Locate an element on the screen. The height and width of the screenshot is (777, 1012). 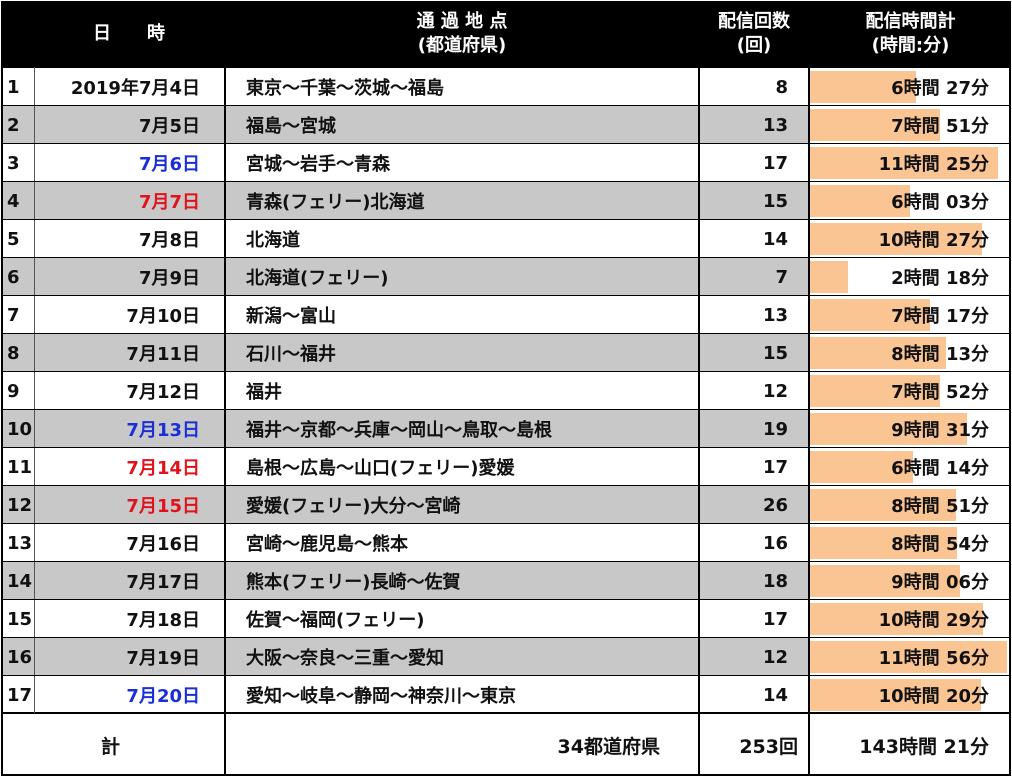
row-time: 8時間 13分 is located at coordinates (909, 353).